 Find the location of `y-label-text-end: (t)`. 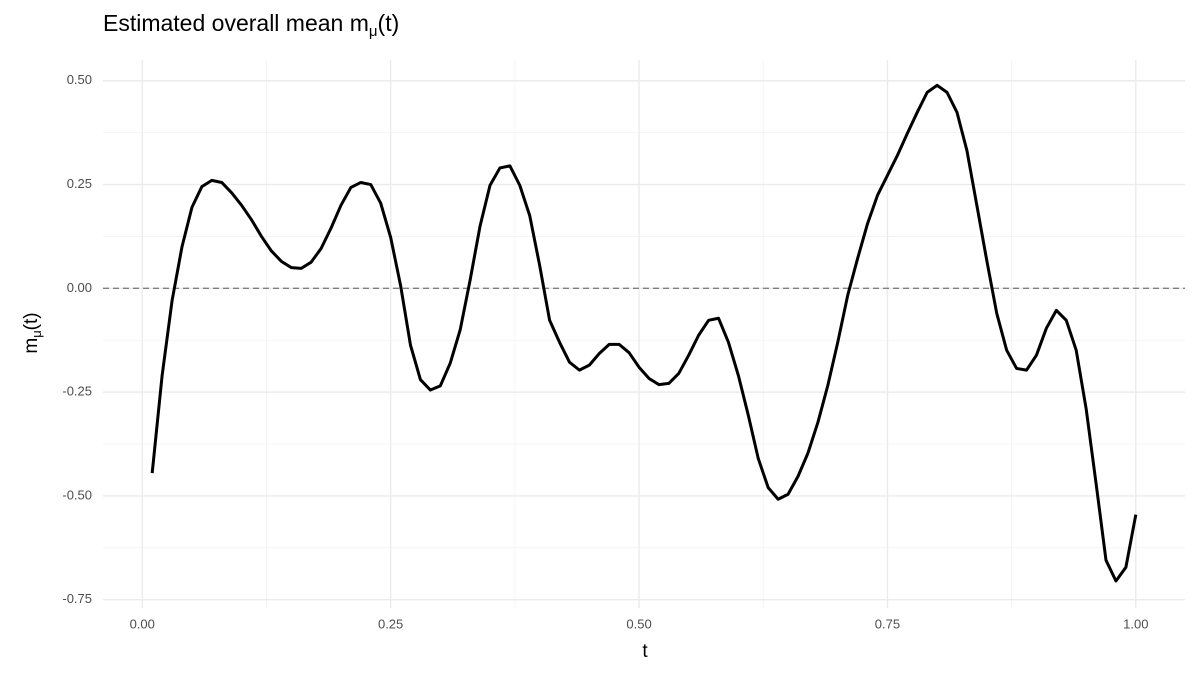

y-label-text-end: (t) is located at coordinates (31, 321).